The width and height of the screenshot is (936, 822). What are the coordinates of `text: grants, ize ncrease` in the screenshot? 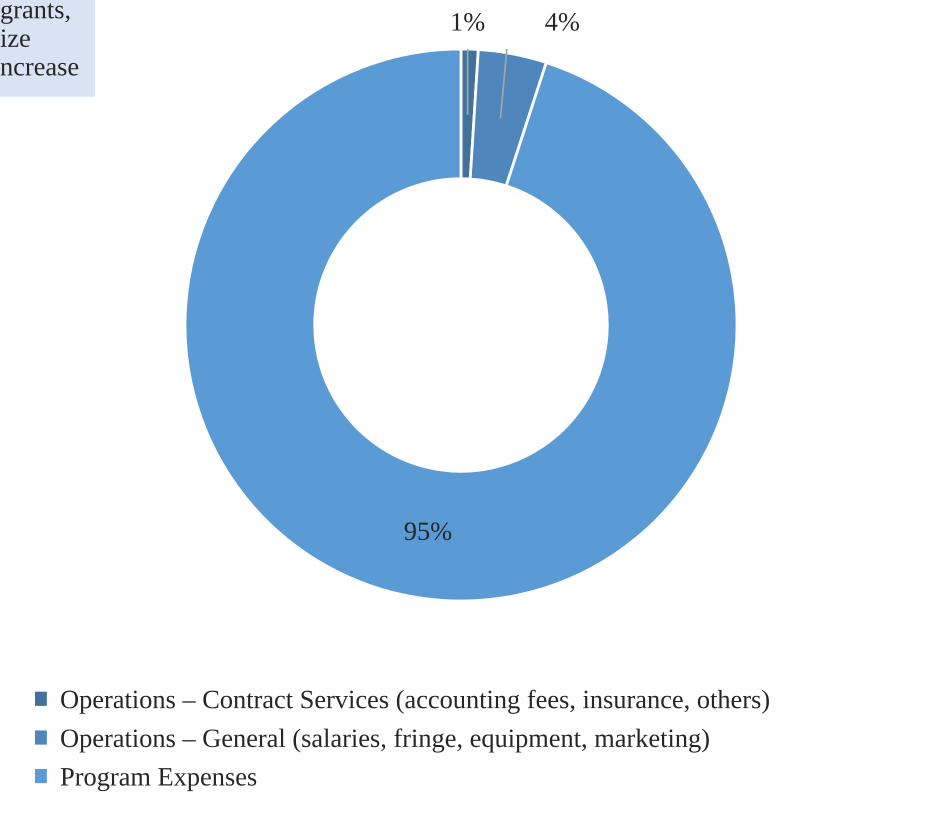 It's located at (39, 39).